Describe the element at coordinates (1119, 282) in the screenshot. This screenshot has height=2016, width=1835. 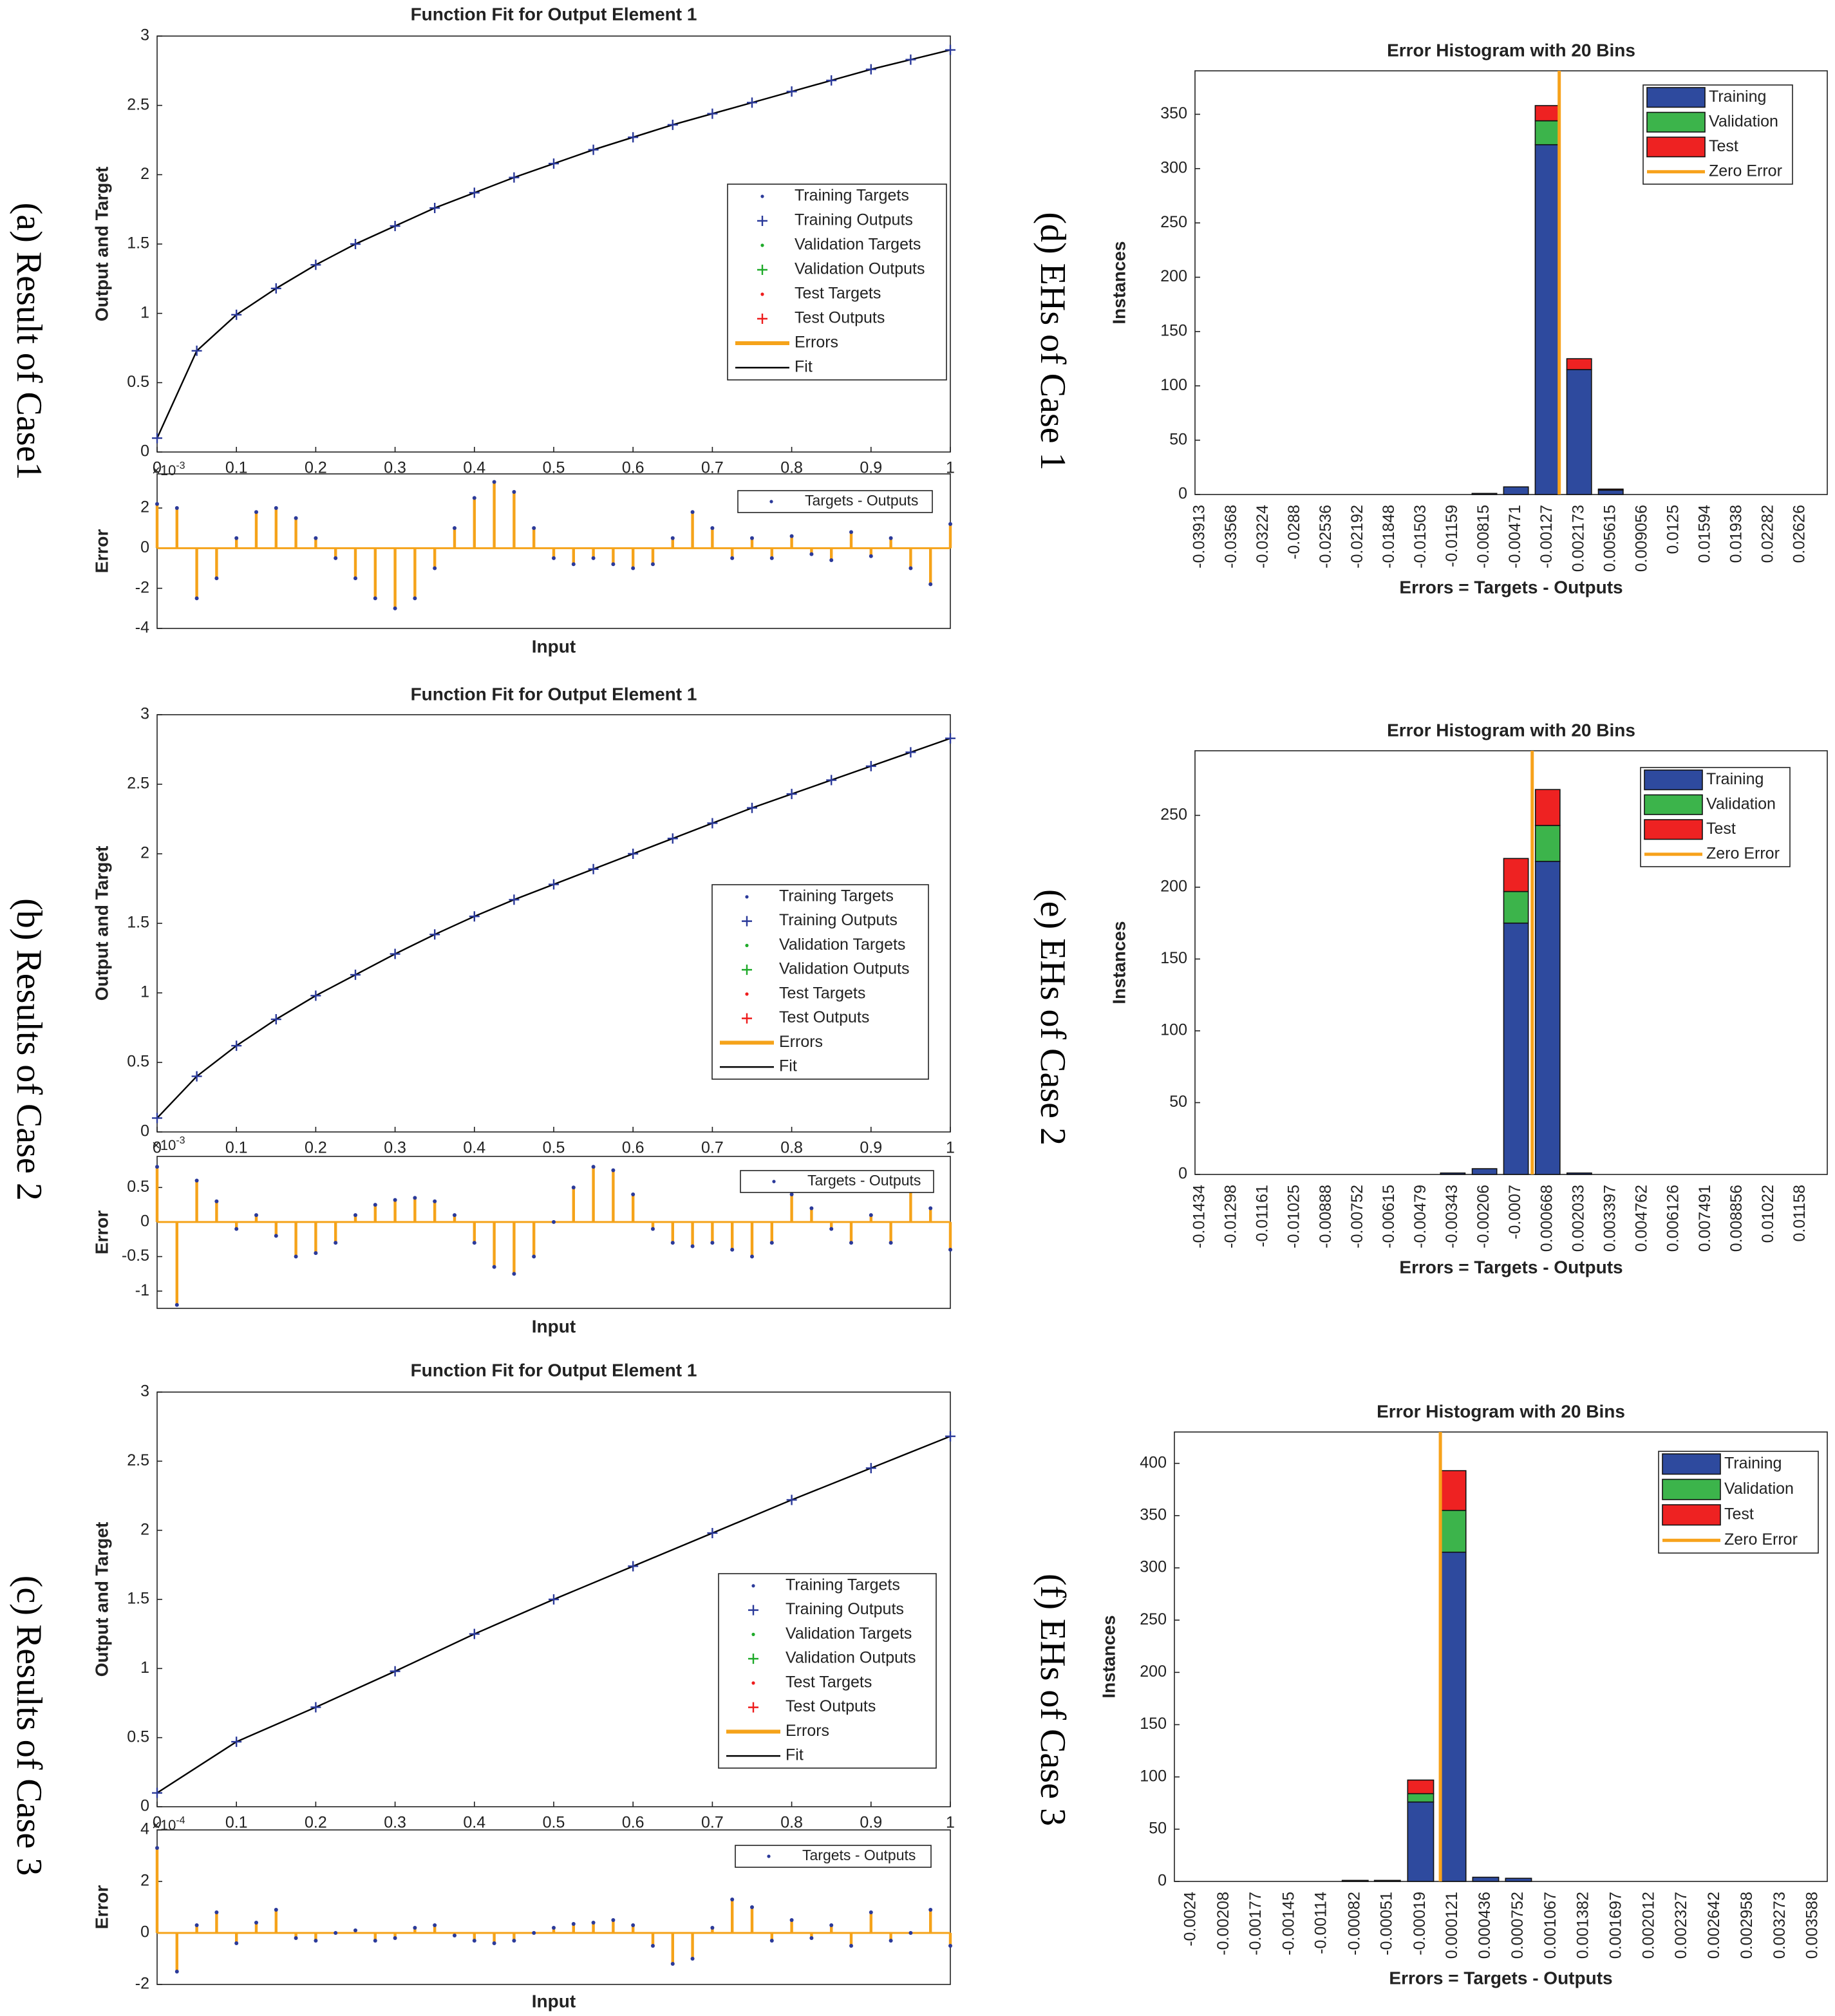
I see `y-axis-label: Instances` at that location.